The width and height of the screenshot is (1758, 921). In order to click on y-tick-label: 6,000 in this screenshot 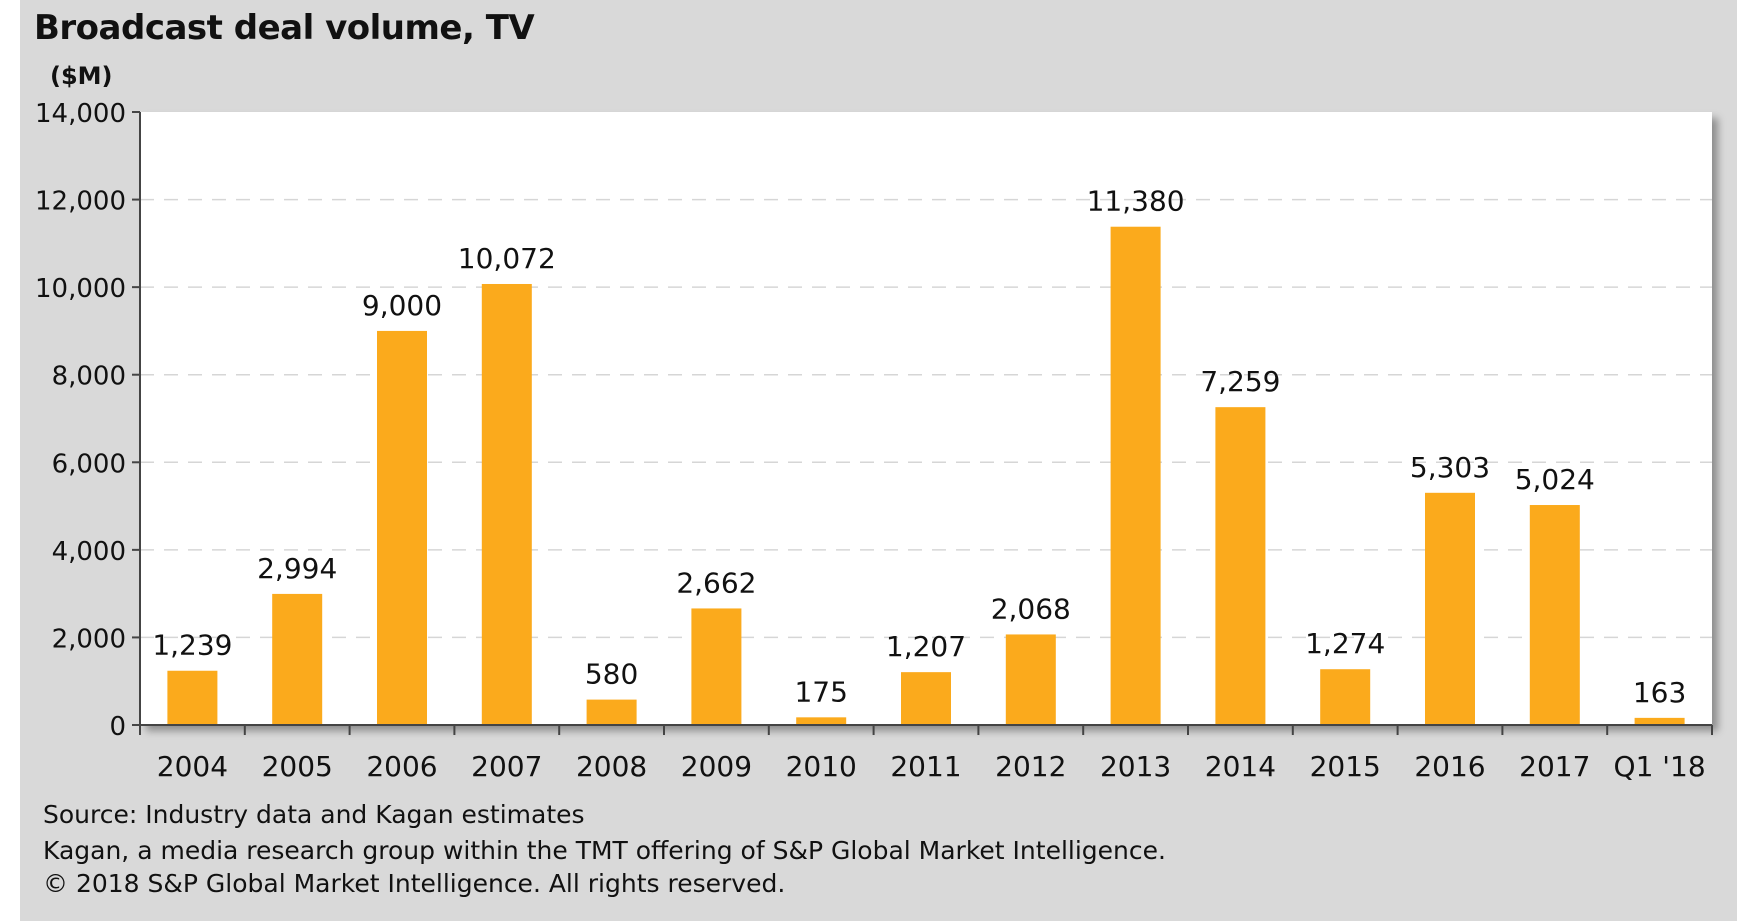, I will do `click(89, 464)`.